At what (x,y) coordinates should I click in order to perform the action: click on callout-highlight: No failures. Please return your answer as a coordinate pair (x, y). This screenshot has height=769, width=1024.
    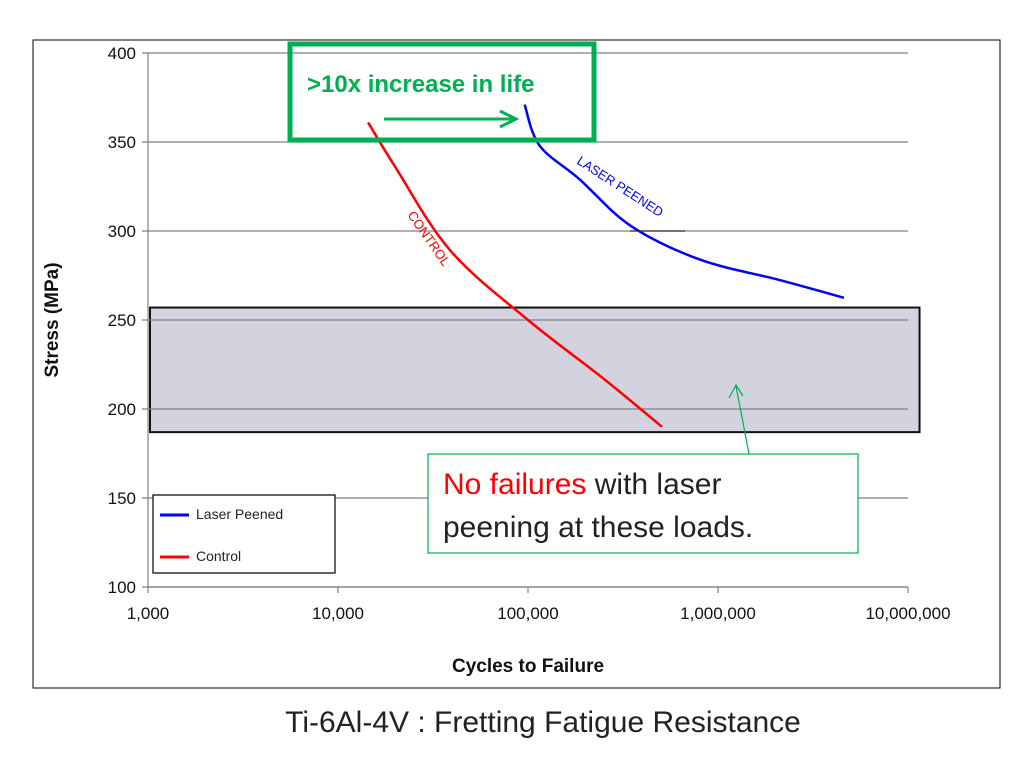
    Looking at the image, I should click on (514, 484).